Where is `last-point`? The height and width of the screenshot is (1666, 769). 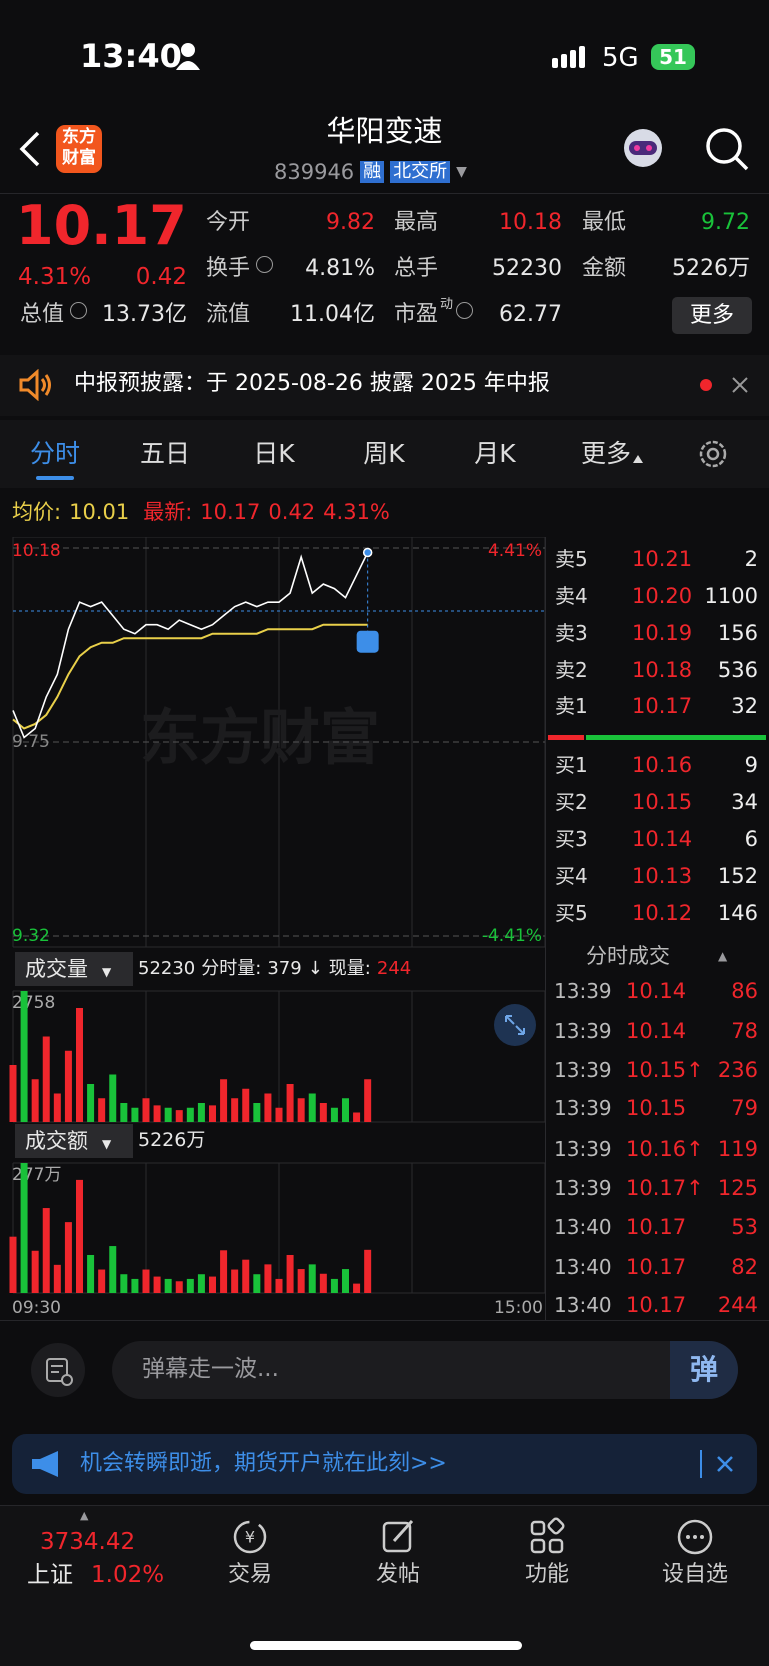
last-point is located at coordinates (367, 552).